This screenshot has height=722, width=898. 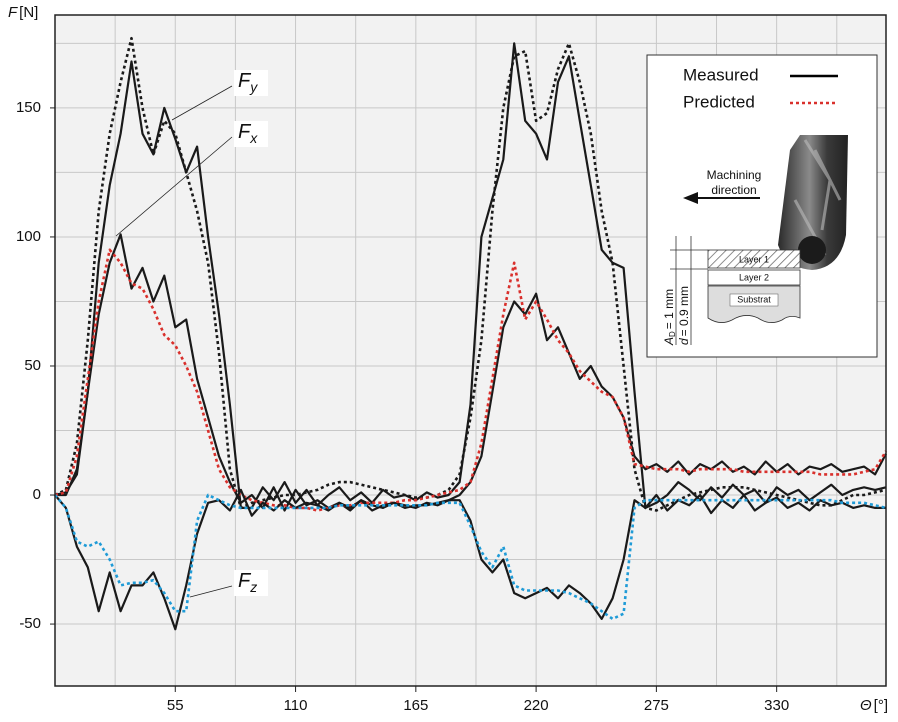 I want to click on y-label-symbol: F, so click(x=13, y=12).